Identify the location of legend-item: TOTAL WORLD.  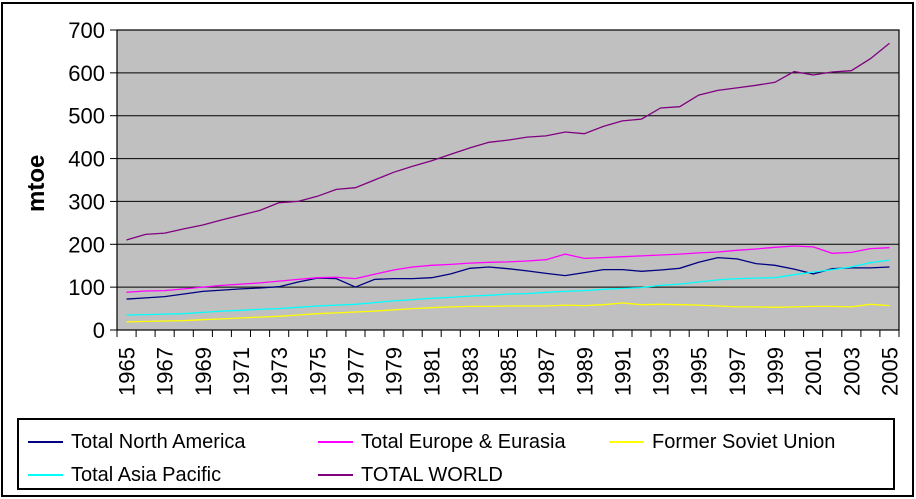
(410, 475).